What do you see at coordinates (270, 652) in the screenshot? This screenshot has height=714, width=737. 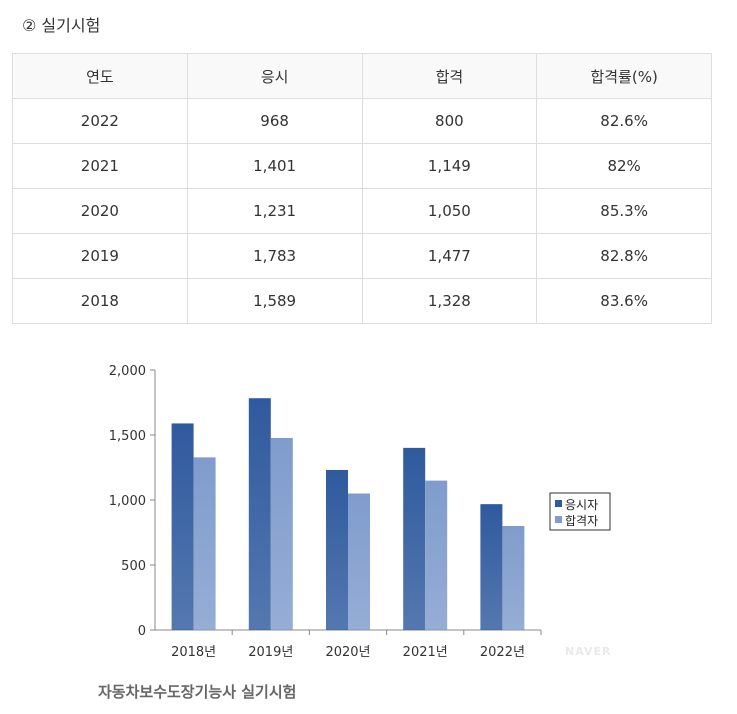 I see `x-tick-label: 2019년` at bounding box center [270, 652].